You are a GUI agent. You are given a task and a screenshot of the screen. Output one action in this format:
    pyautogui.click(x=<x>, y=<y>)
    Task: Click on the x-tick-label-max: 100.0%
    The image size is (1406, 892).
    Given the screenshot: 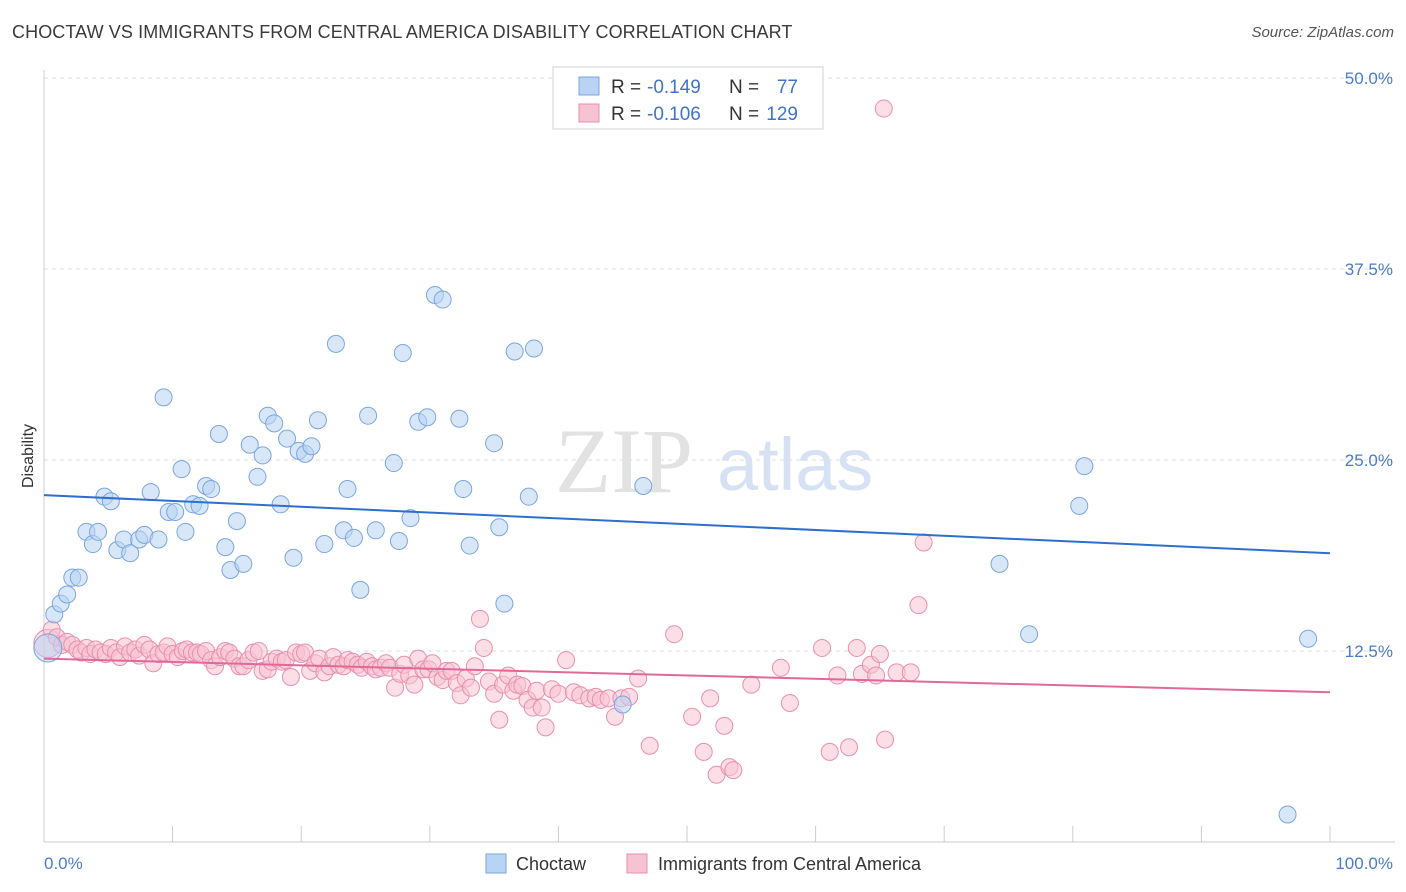 What is the action you would take?
    pyautogui.click(x=1364, y=863)
    